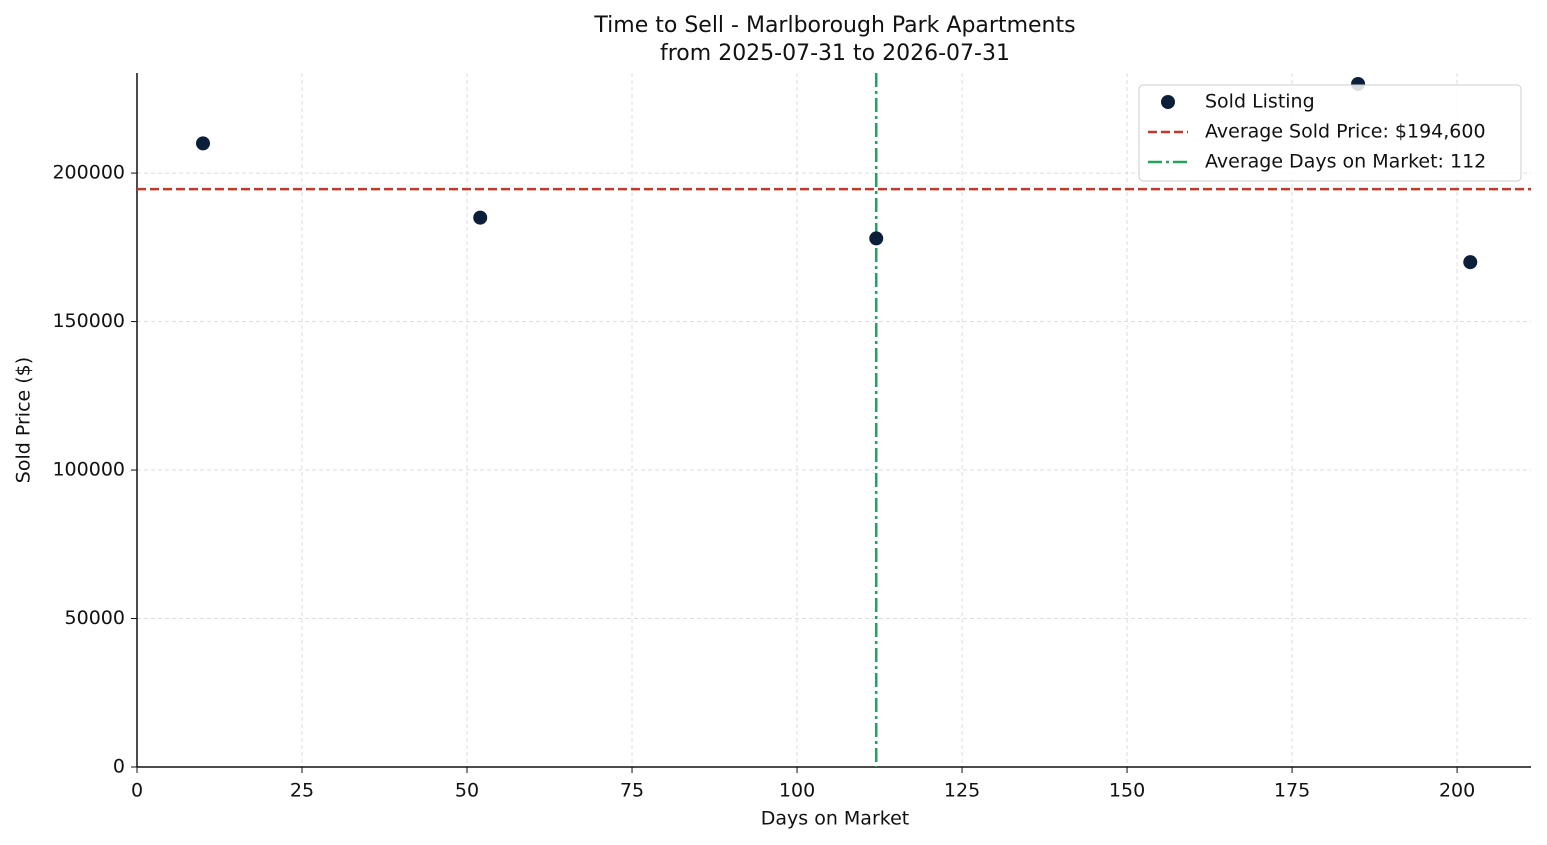  Describe the element at coordinates (835, 53) in the screenshot. I see `chart-subtitle: from 2025-07-31 to 2026-07-31` at that location.